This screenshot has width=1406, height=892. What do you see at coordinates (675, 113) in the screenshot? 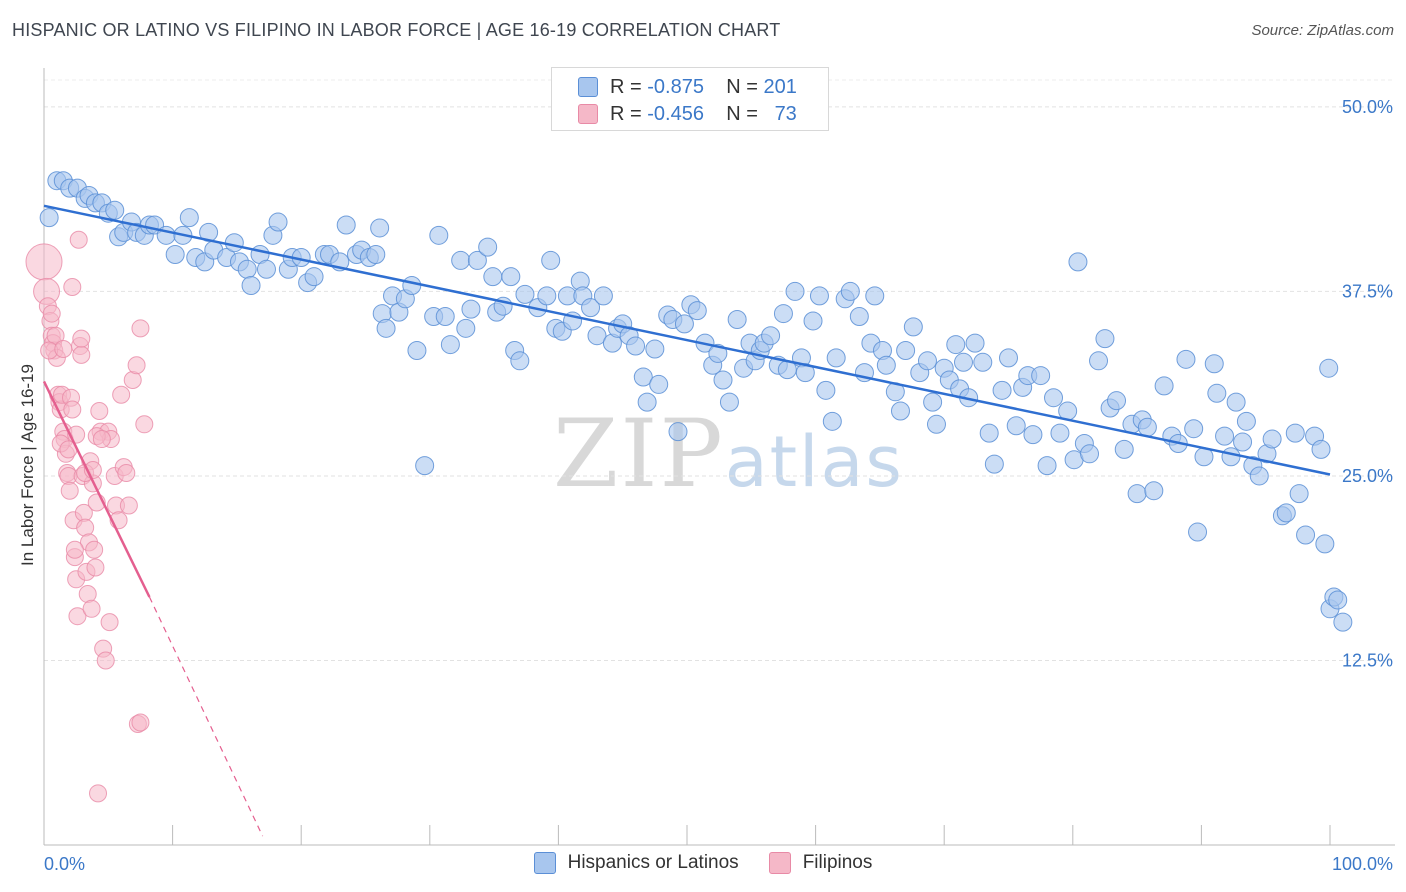
I see `legend-r-value: -0.456` at bounding box center [675, 113].